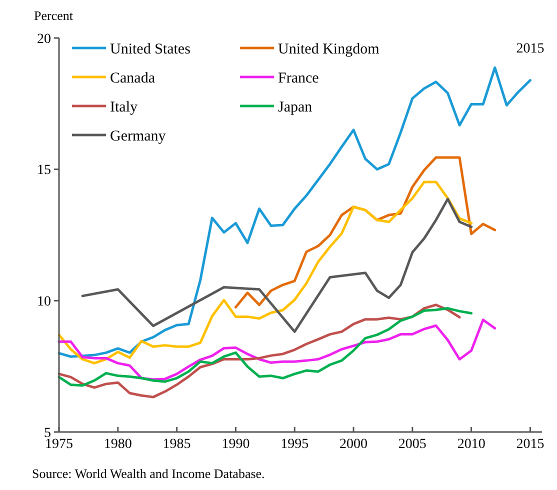 The height and width of the screenshot is (490, 557). What do you see at coordinates (44, 302) in the screenshot?
I see `y-tick-label: 10` at bounding box center [44, 302].